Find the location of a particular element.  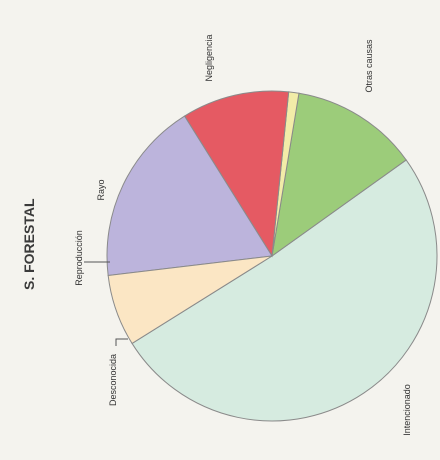

pie-slice-otras-causas is located at coordinates (190, 300).